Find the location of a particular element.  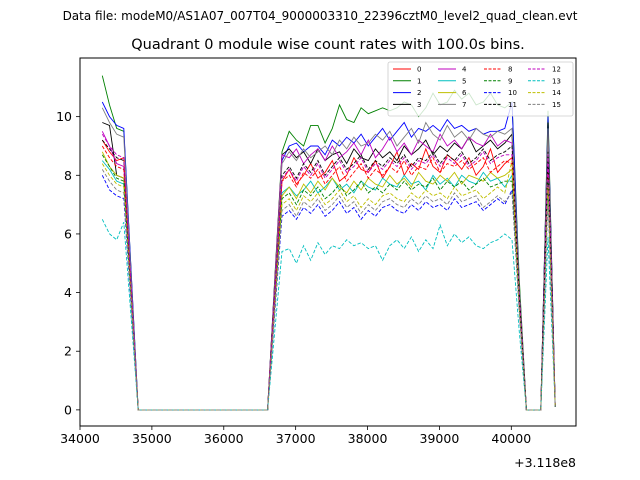

legend-label: 3 is located at coordinates (419, 105).